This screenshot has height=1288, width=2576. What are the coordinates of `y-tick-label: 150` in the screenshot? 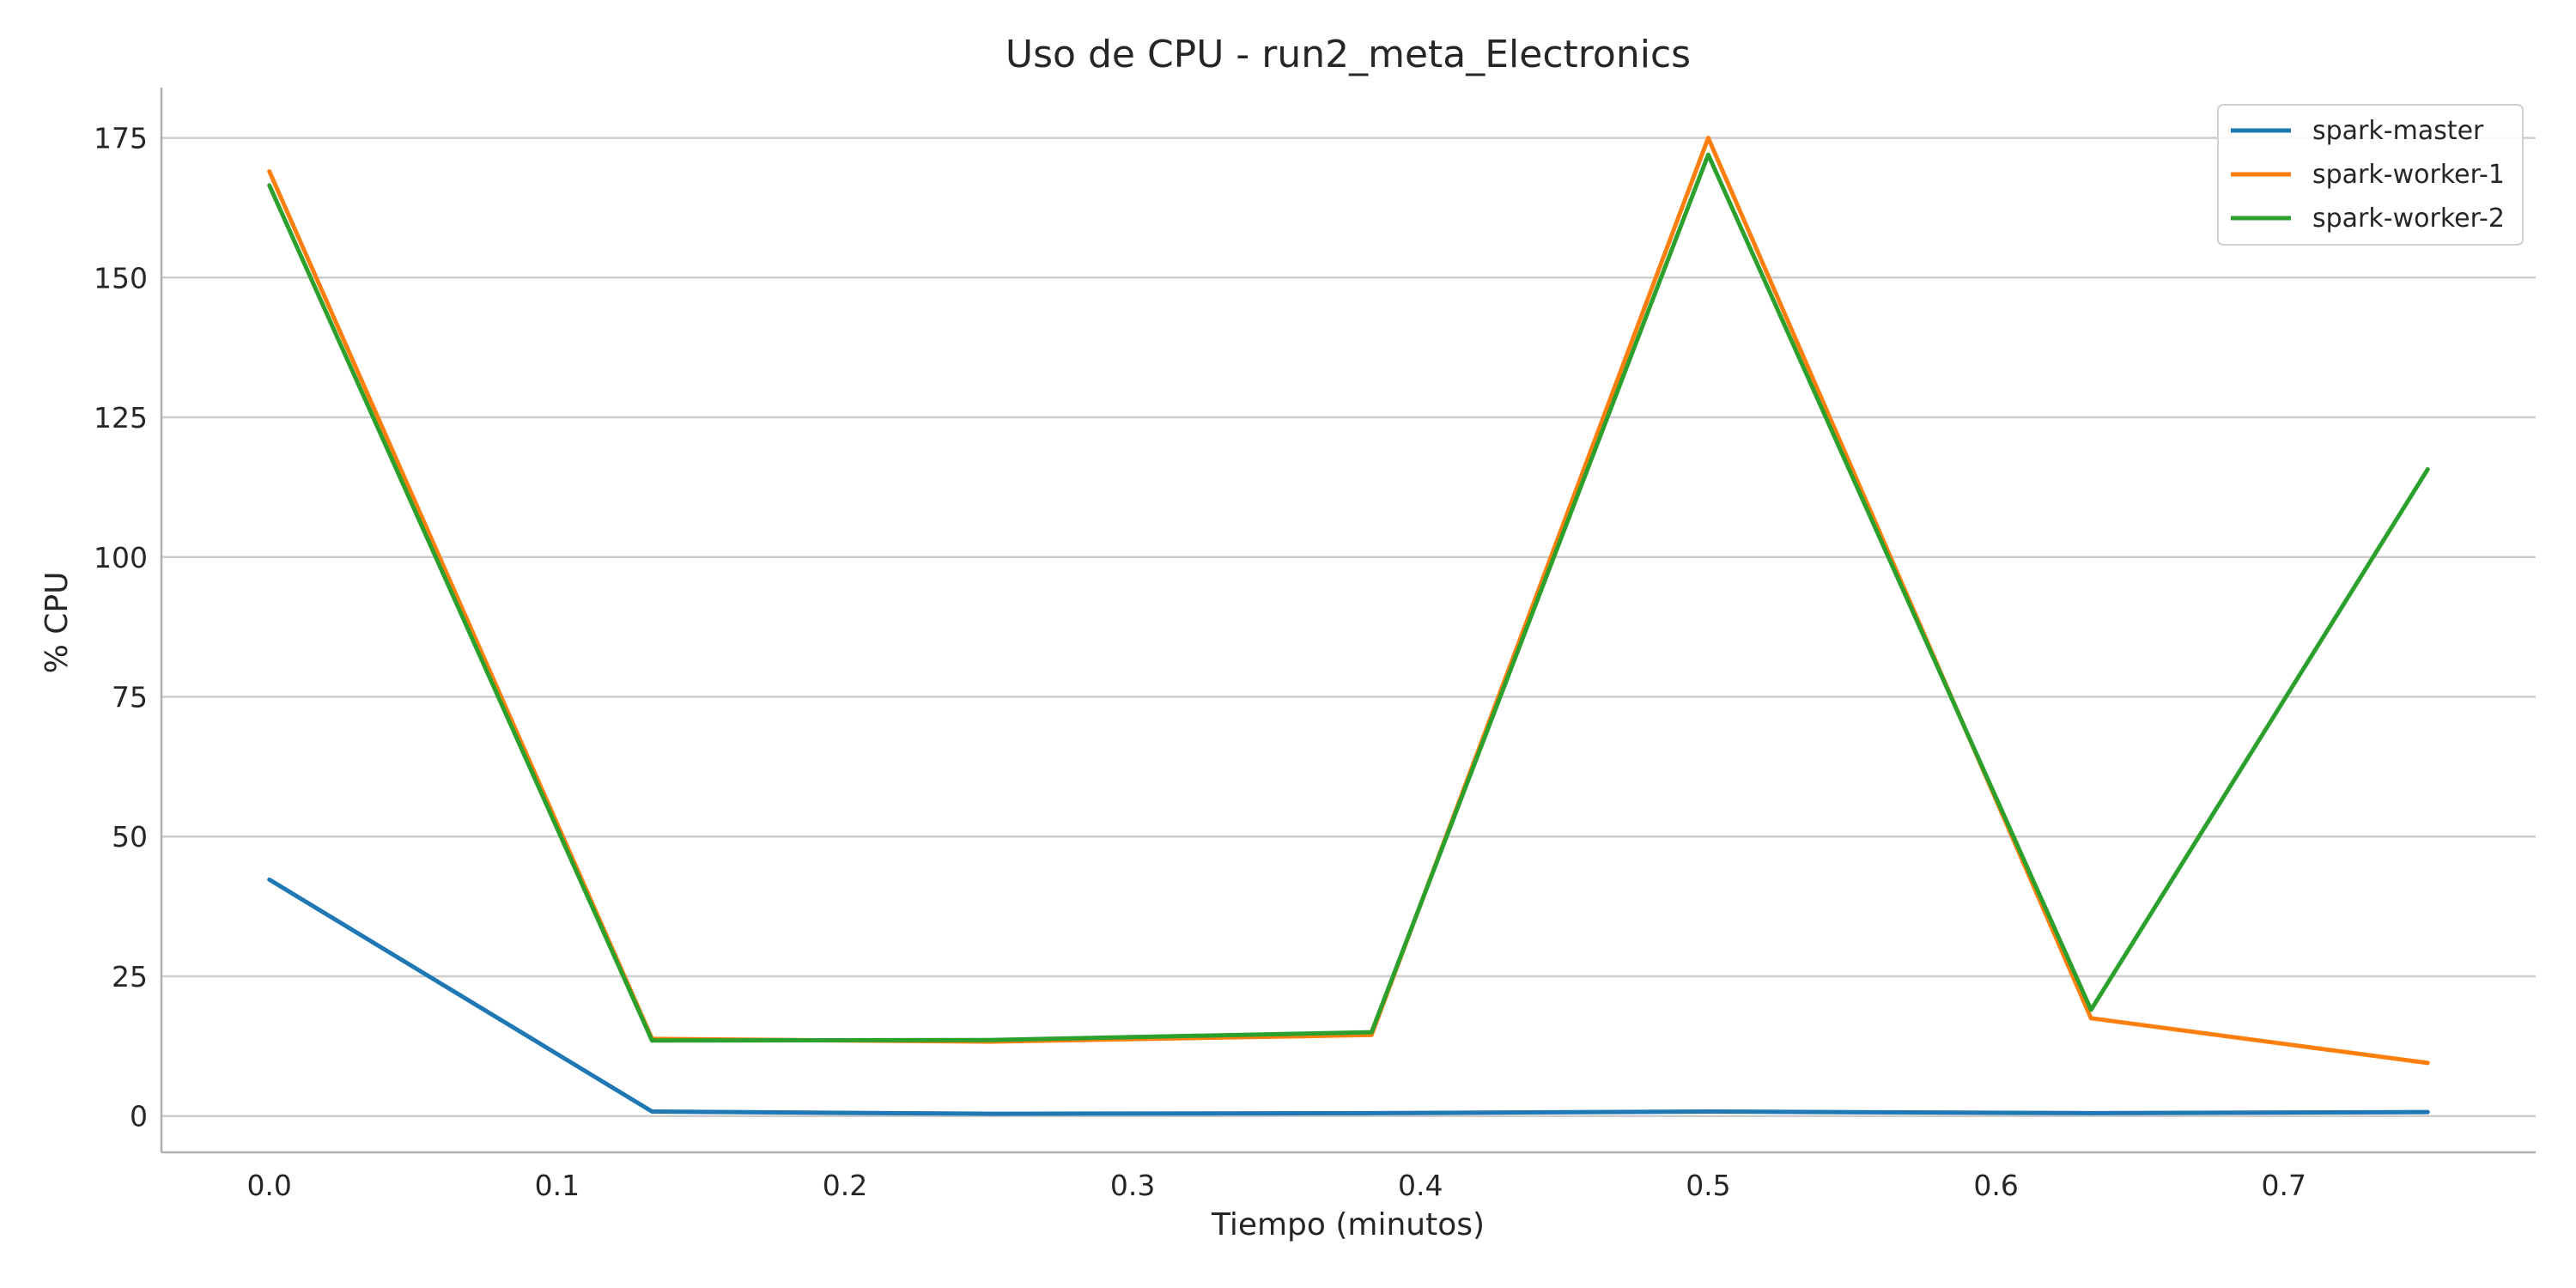 It's located at (121, 278).